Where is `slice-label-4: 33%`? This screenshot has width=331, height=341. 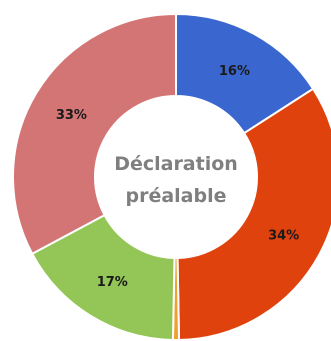 slice-label-4: 33% is located at coordinates (71, 115).